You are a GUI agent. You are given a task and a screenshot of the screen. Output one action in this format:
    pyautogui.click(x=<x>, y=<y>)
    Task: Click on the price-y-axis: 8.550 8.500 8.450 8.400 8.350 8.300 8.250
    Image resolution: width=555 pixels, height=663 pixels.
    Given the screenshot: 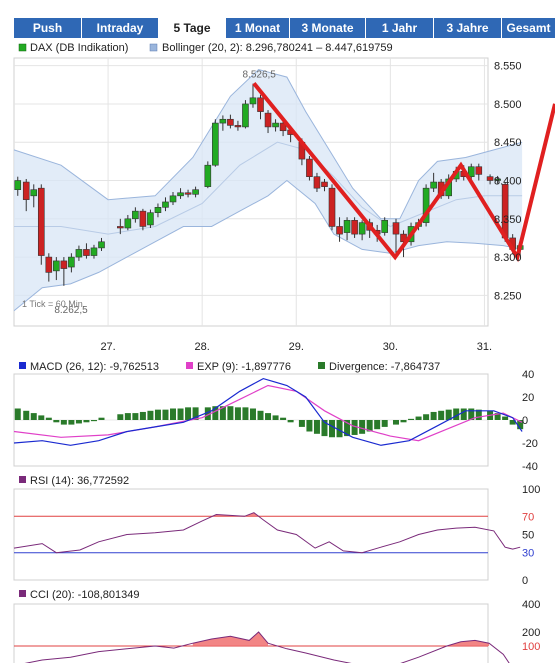 What is the action you would take?
    pyautogui.click(x=508, y=182)
    